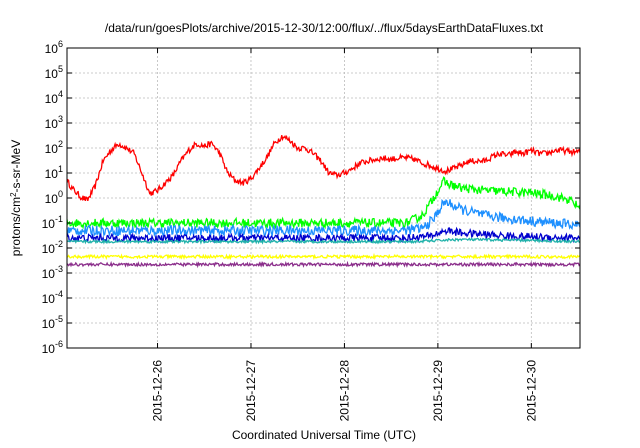 Image resolution: width=640 pixels, height=448 pixels. I want to click on y-tick-label: 10⁻², so click(52, 247).